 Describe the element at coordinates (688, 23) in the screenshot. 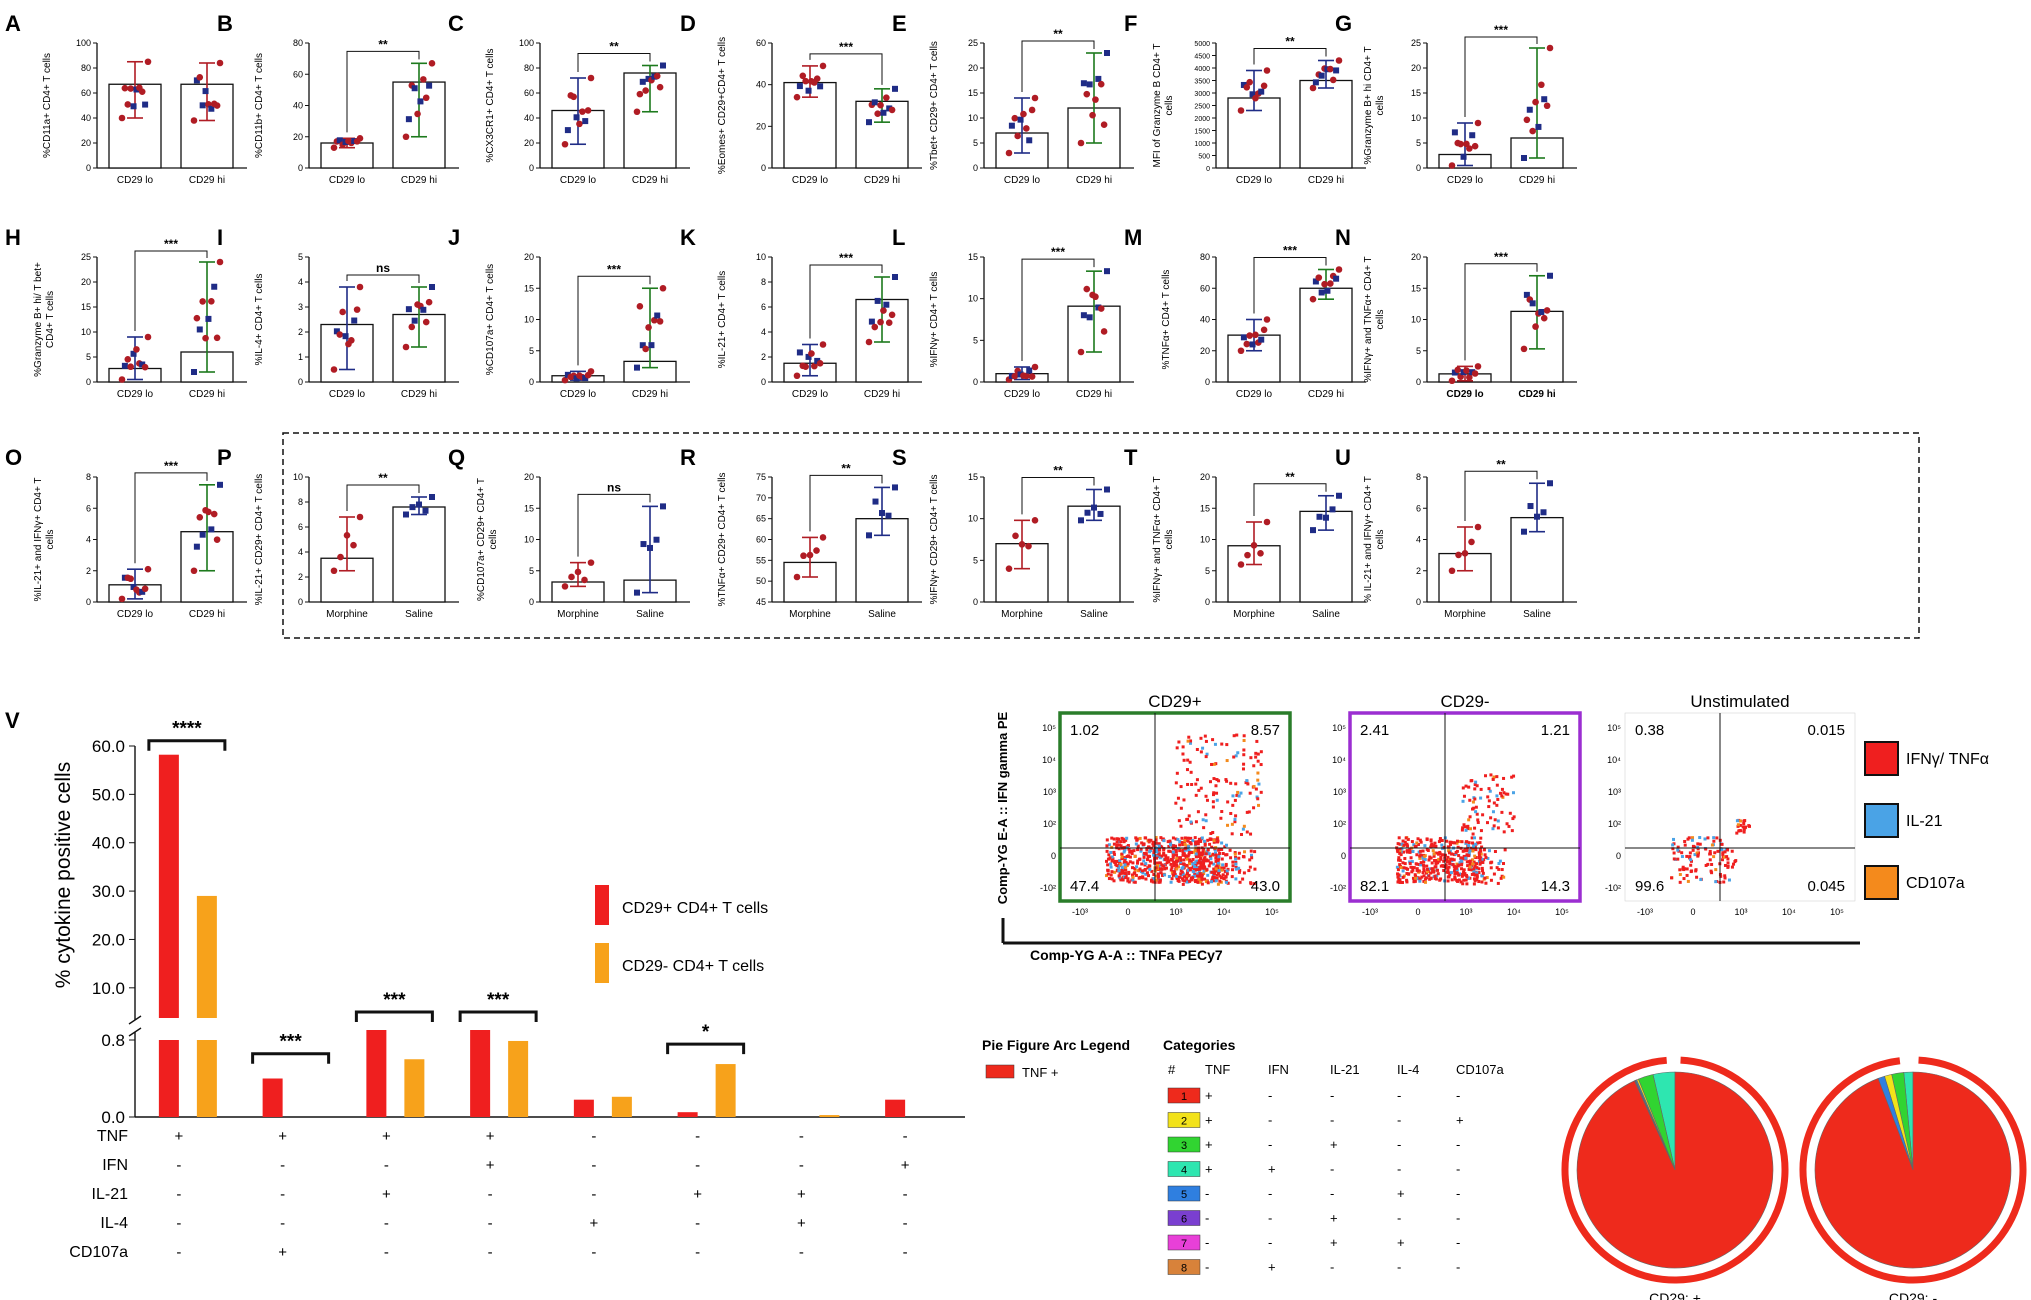

I see `panel-letter: D` at that location.